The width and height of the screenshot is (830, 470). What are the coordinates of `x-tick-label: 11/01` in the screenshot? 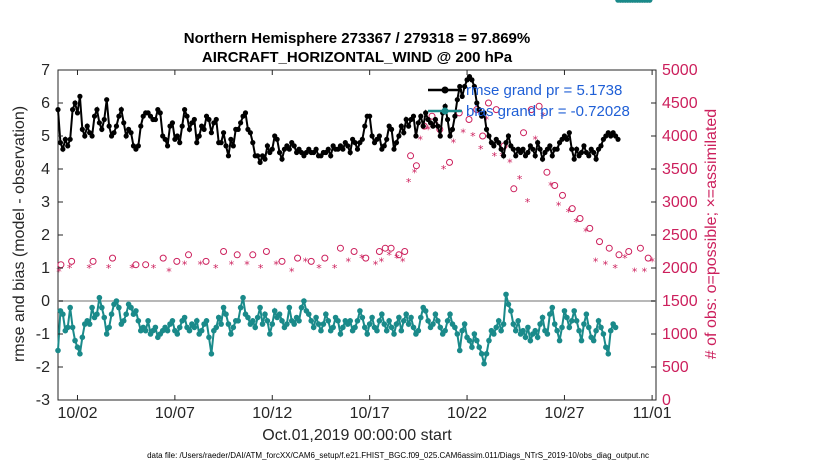 It's located at (652, 413).